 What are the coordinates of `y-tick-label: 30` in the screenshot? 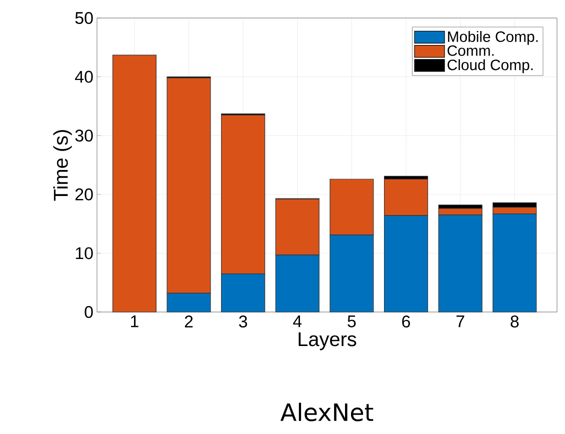 It's located at (84, 136).